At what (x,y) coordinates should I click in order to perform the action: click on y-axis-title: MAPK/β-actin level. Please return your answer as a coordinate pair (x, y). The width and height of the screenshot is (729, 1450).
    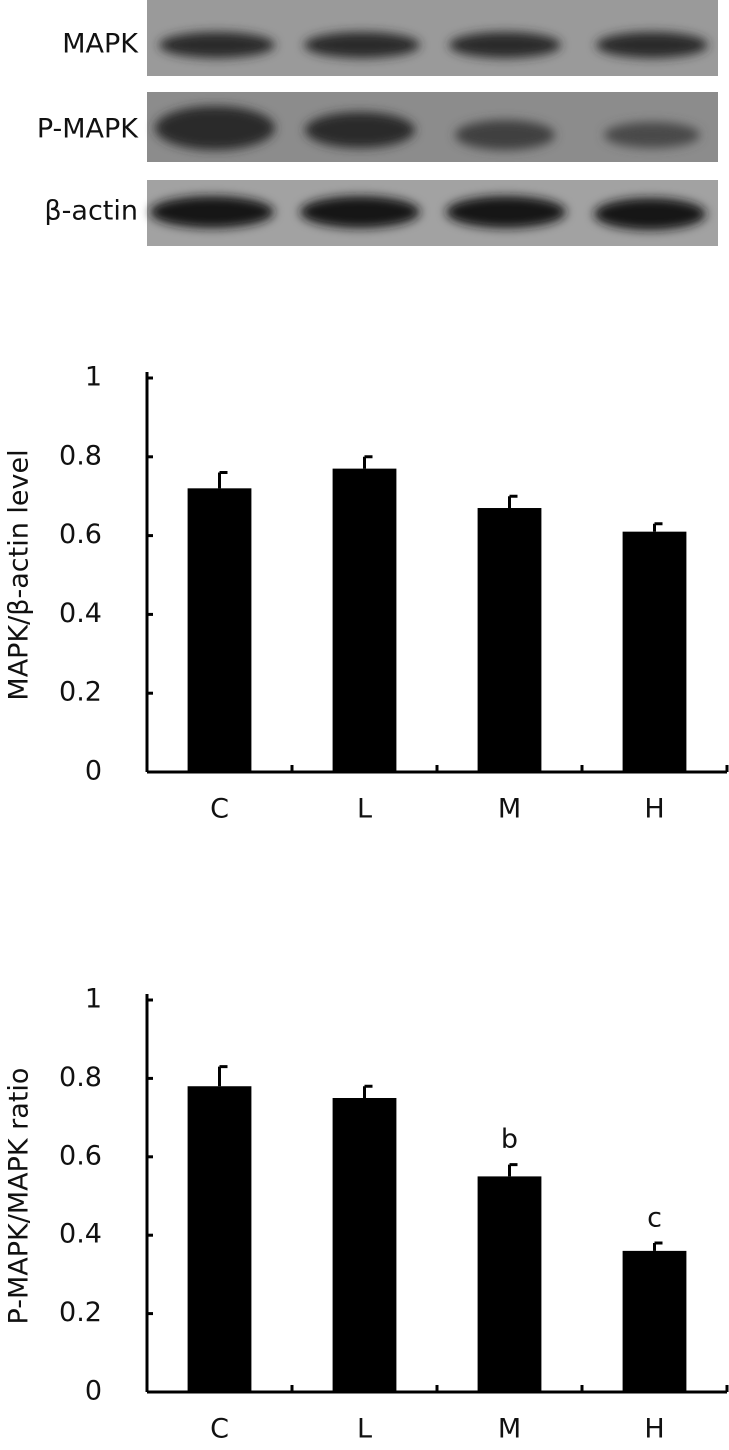
    Looking at the image, I should click on (19, 574).